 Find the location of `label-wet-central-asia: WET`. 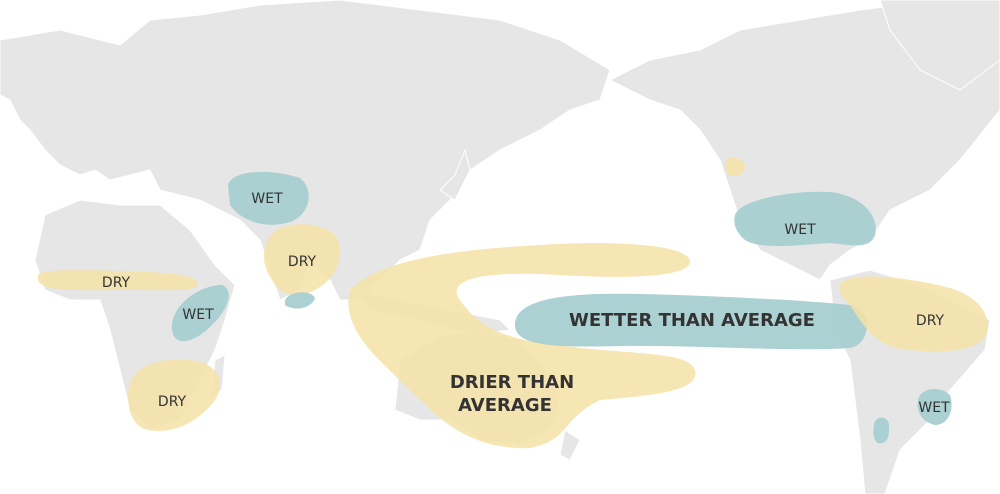

label-wet-central-asia: WET is located at coordinates (267, 199).